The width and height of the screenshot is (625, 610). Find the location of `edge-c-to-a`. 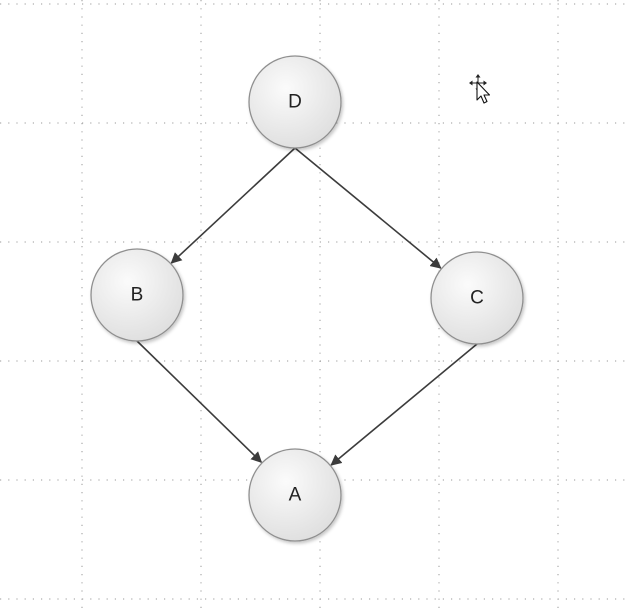

edge-c-to-a is located at coordinates (404, 404).